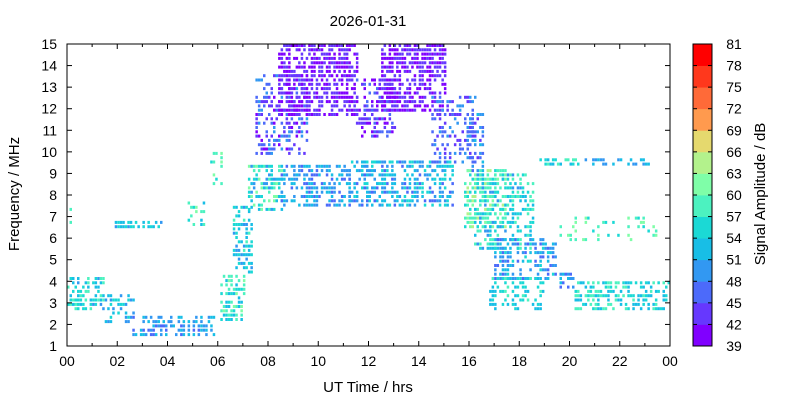 The image size is (800, 400). What do you see at coordinates (117, 361) in the screenshot?
I see `x-tick-label: 02` at bounding box center [117, 361].